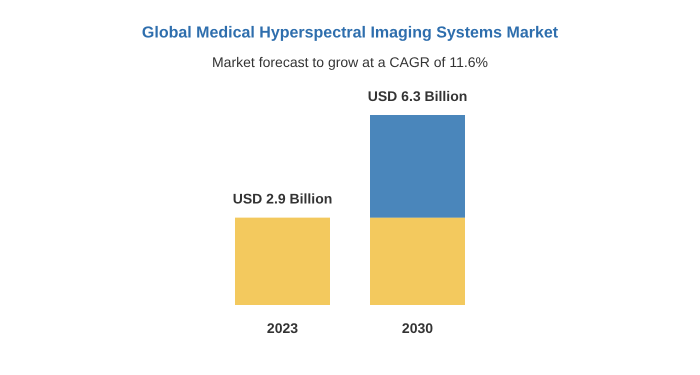  What do you see at coordinates (282, 198) in the screenshot?
I see `total-label: USD 2.9 Billion` at bounding box center [282, 198].